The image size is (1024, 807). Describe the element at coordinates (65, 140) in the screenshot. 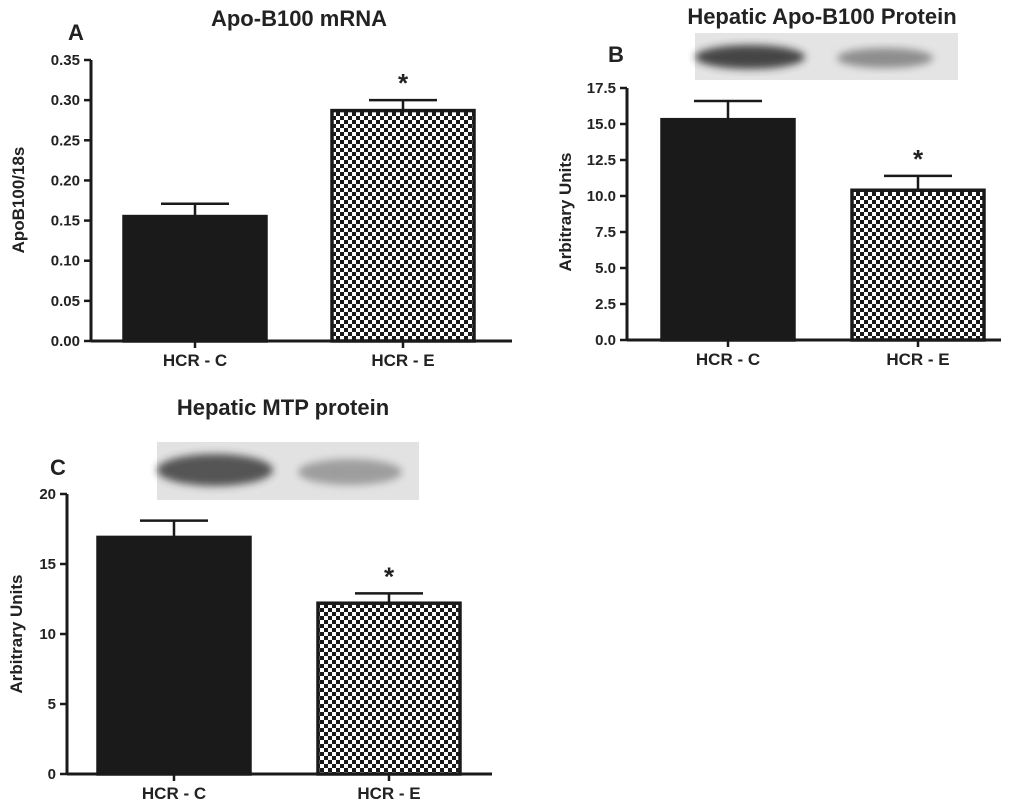

I see `panel-a-y-tick-label: 0.25` at that location.